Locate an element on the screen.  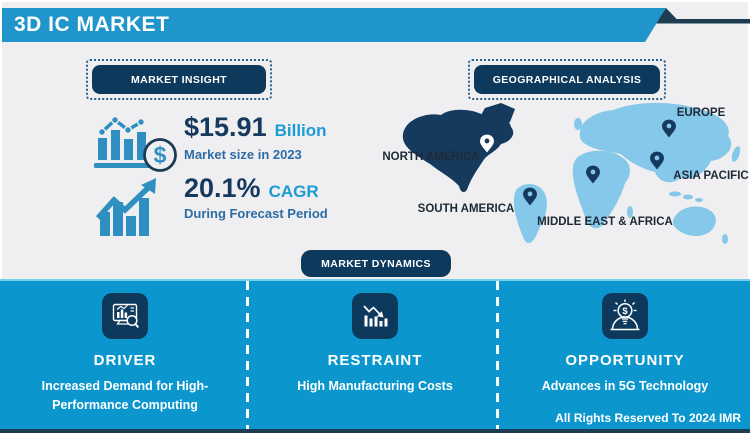
pin-asia-pacific-icon is located at coordinates (657, 160).